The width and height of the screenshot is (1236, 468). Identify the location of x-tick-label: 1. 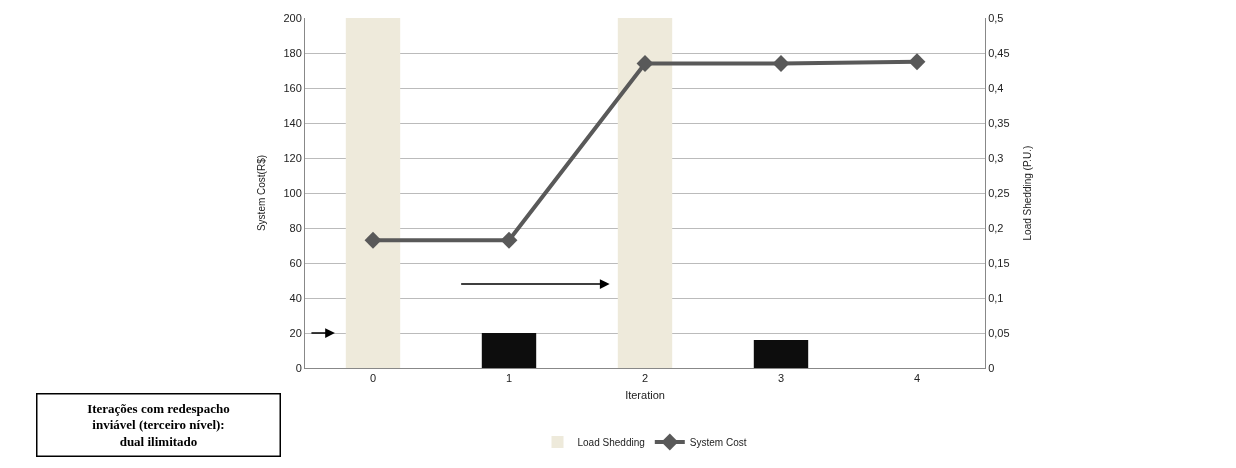
(509, 378).